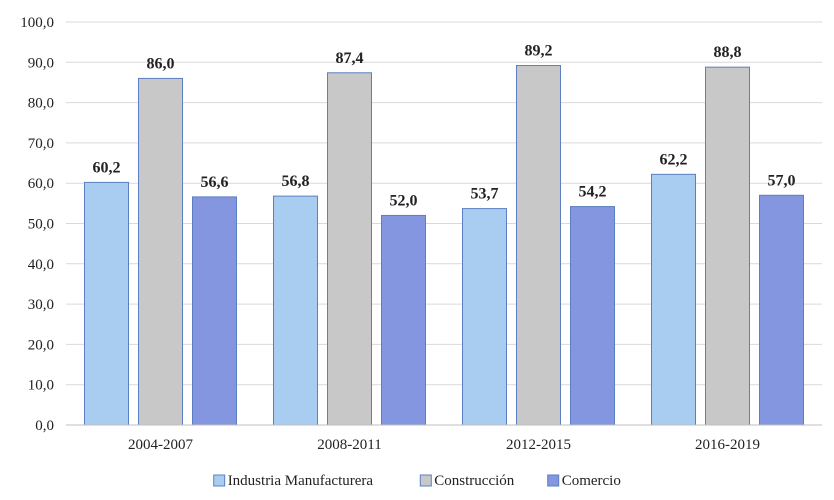  What do you see at coordinates (301, 481) in the screenshot?
I see `legend-label: Industria Manufacturera` at bounding box center [301, 481].